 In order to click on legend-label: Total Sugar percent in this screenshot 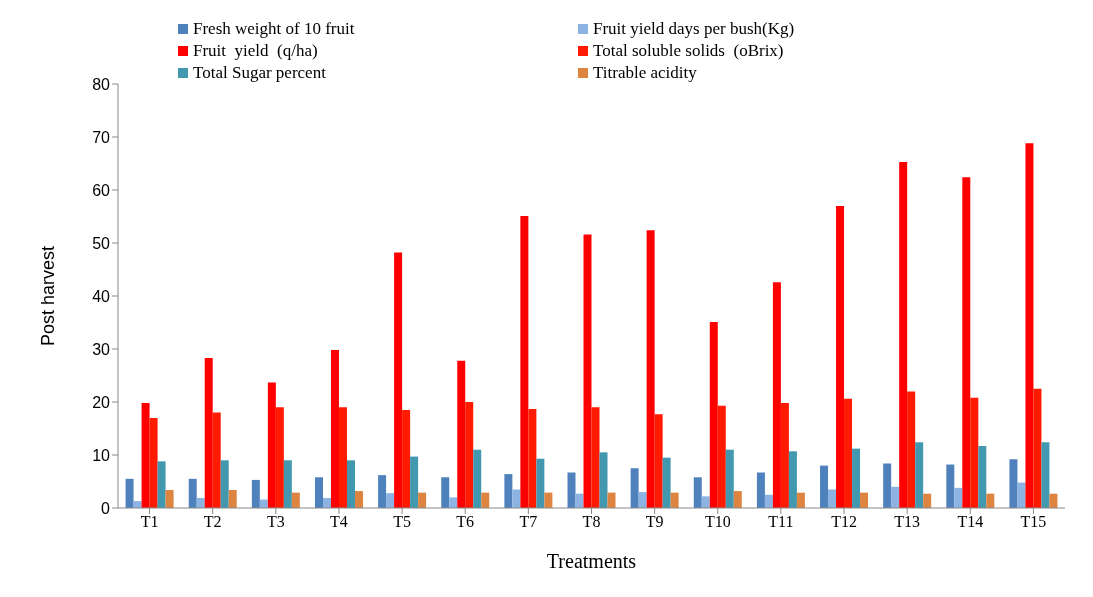, I will do `click(259, 73)`.